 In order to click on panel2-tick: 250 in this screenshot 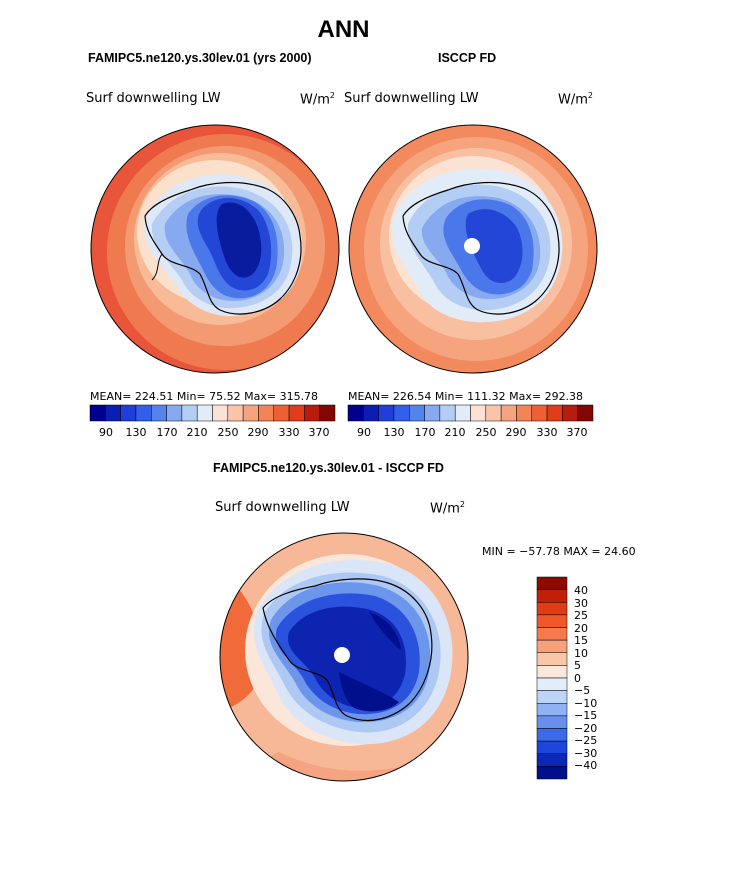, I will do `click(486, 432)`.